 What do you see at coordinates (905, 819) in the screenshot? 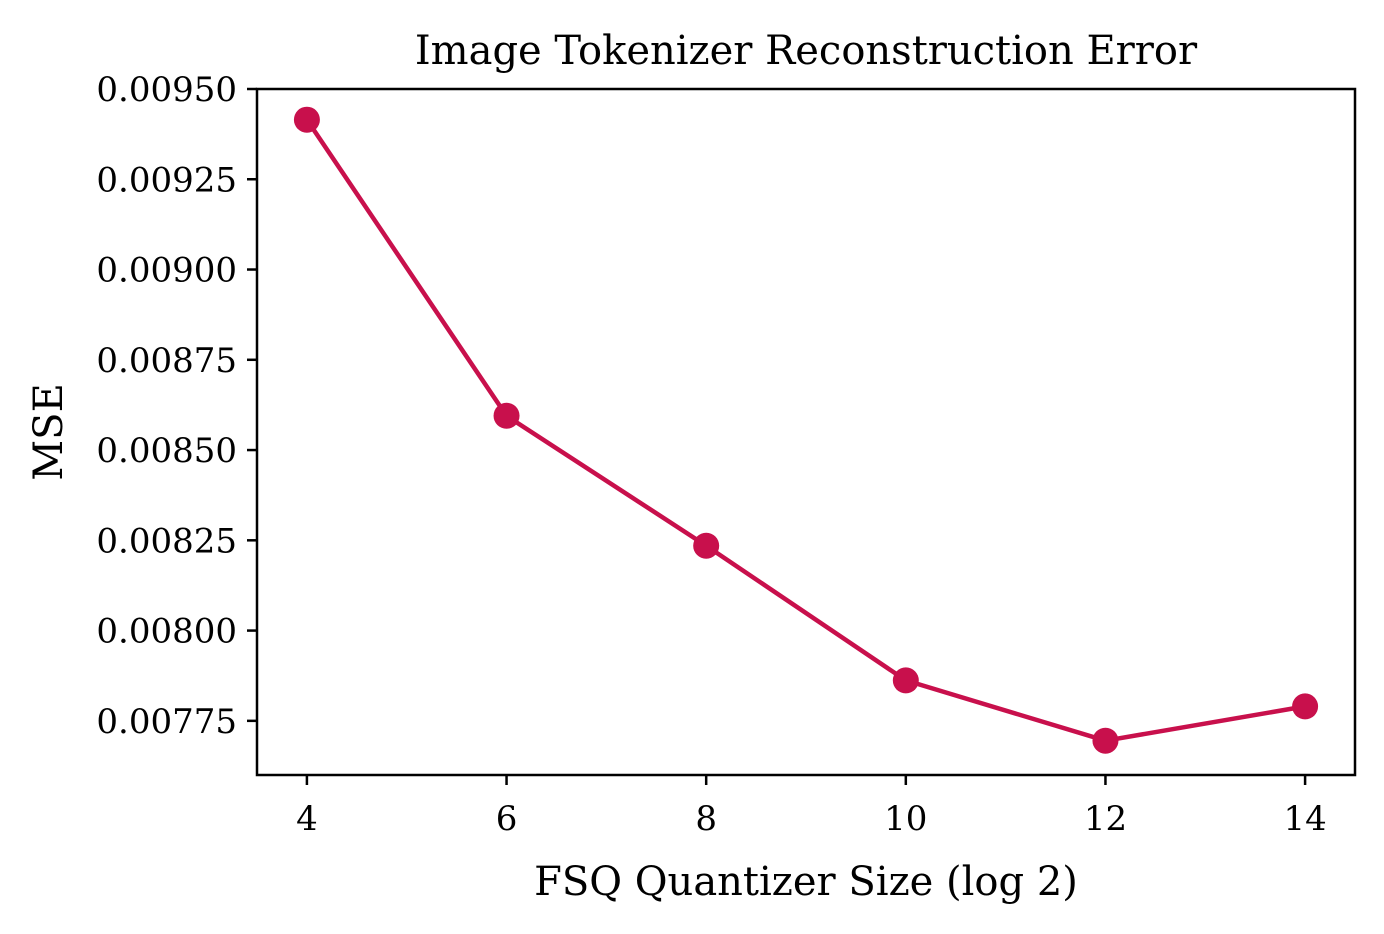
I see `x-tick-label: 10` at bounding box center [905, 819].